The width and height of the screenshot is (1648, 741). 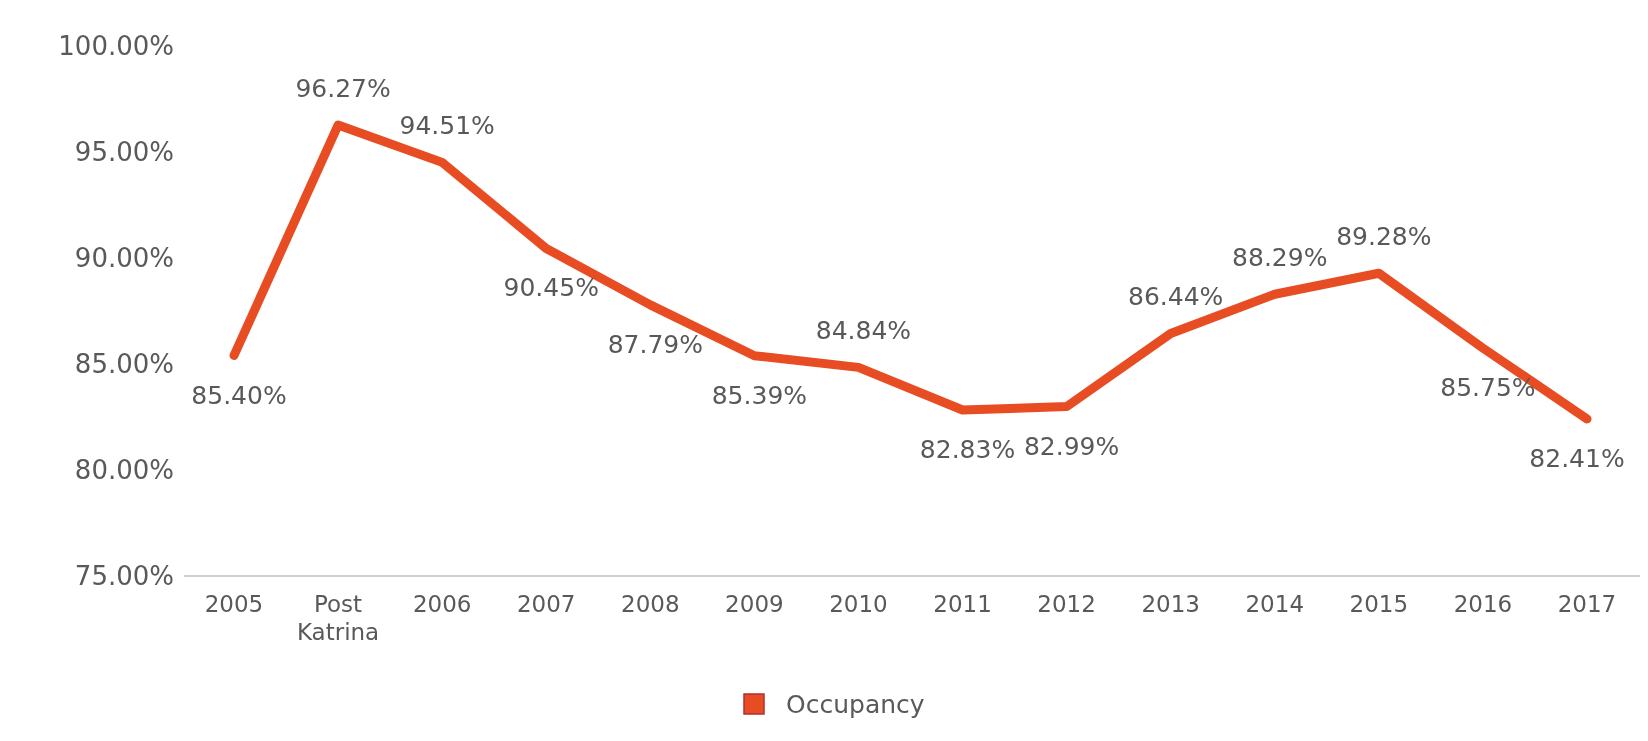 I want to click on x-tick-label: 2009, so click(x=754, y=604).